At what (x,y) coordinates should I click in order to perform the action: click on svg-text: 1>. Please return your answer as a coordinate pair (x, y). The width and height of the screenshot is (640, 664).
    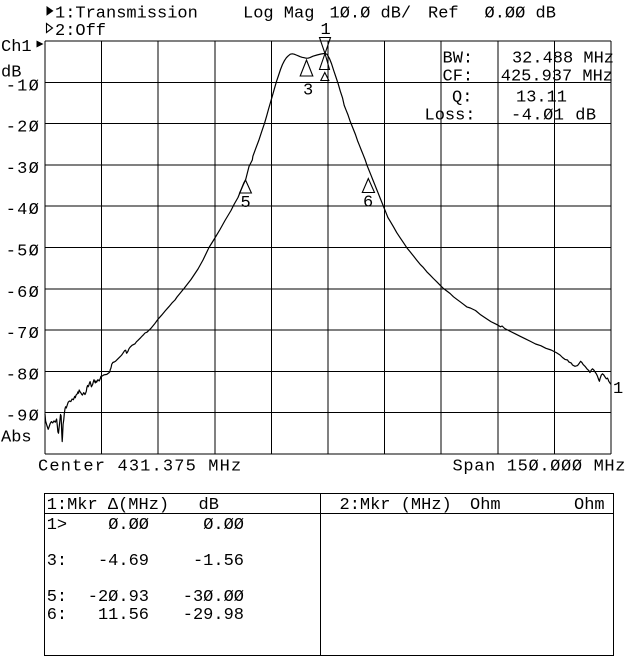
    Looking at the image, I should click on (57, 525).